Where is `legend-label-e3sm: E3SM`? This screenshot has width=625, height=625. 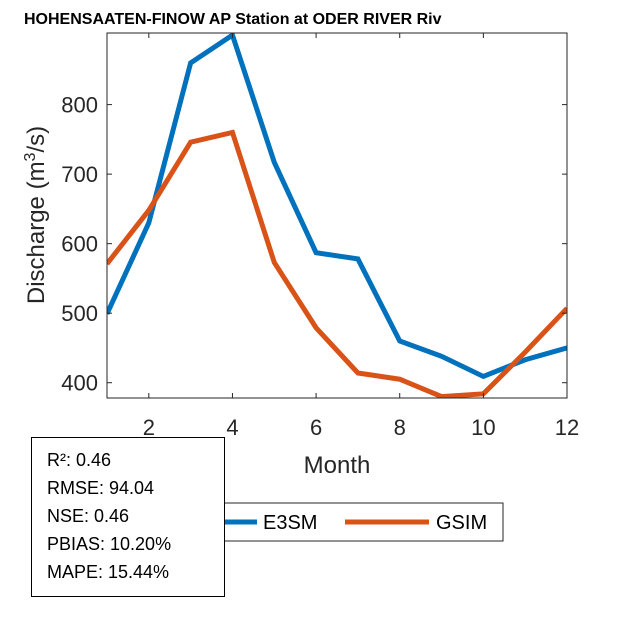 legend-label-e3sm: E3SM is located at coordinates (290, 523).